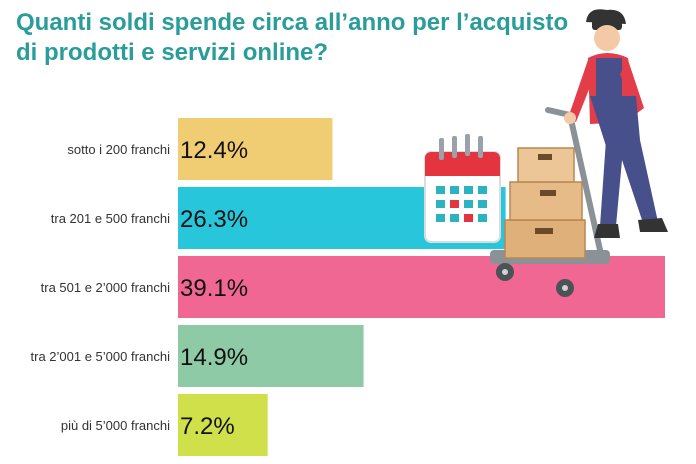  Describe the element at coordinates (105, 287) in the screenshot. I see `category-label-3: tra 501 e 2’000 franchi` at that location.